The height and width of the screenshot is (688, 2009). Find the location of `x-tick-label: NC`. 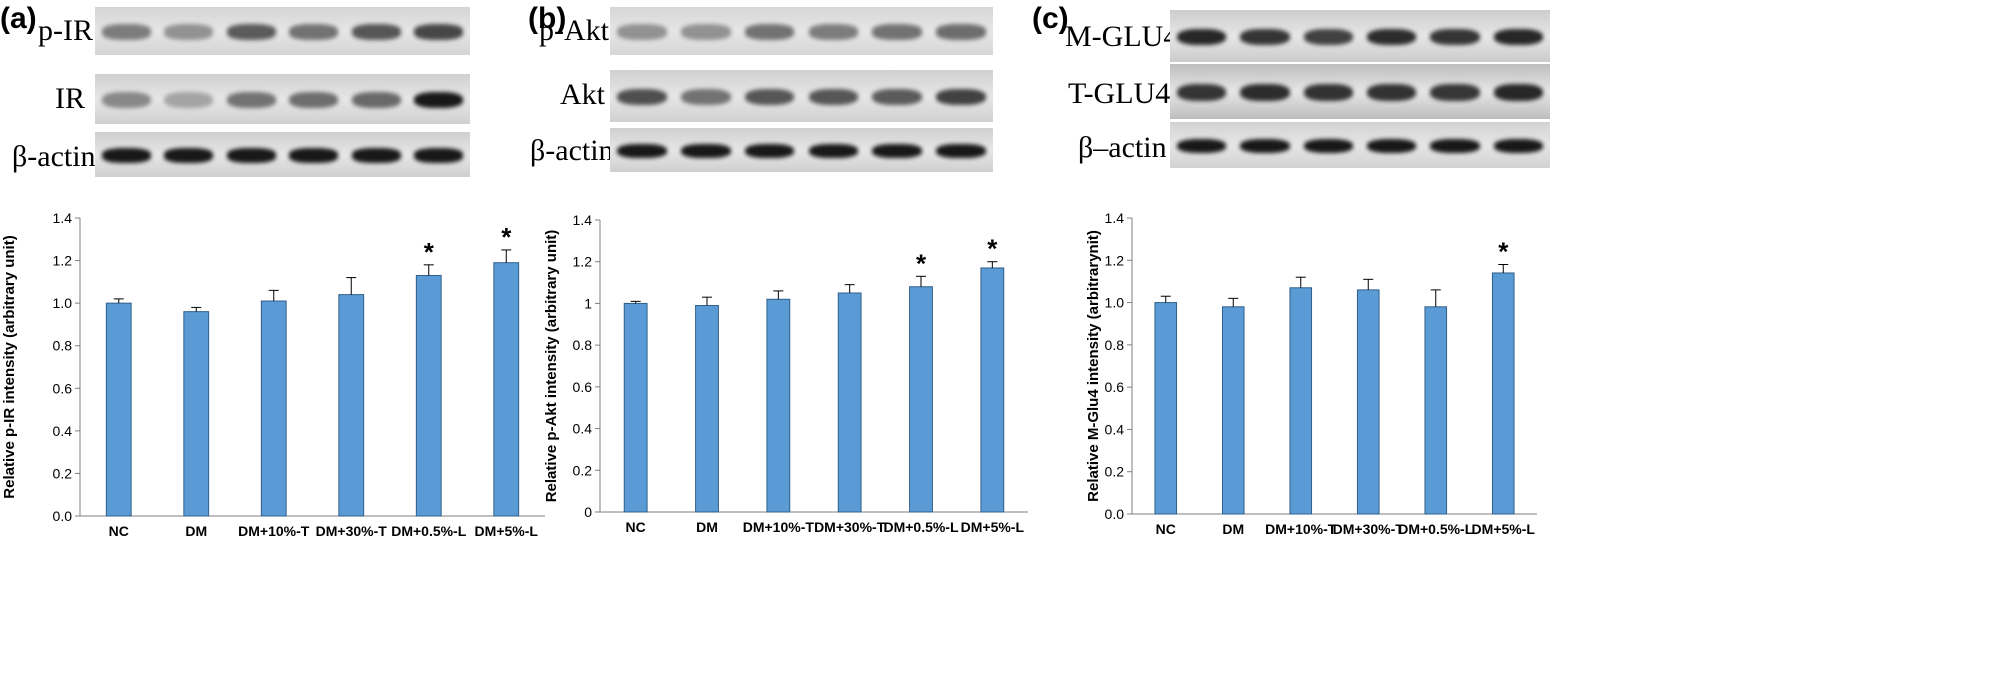

x-tick-label: NC is located at coordinates (1166, 529).